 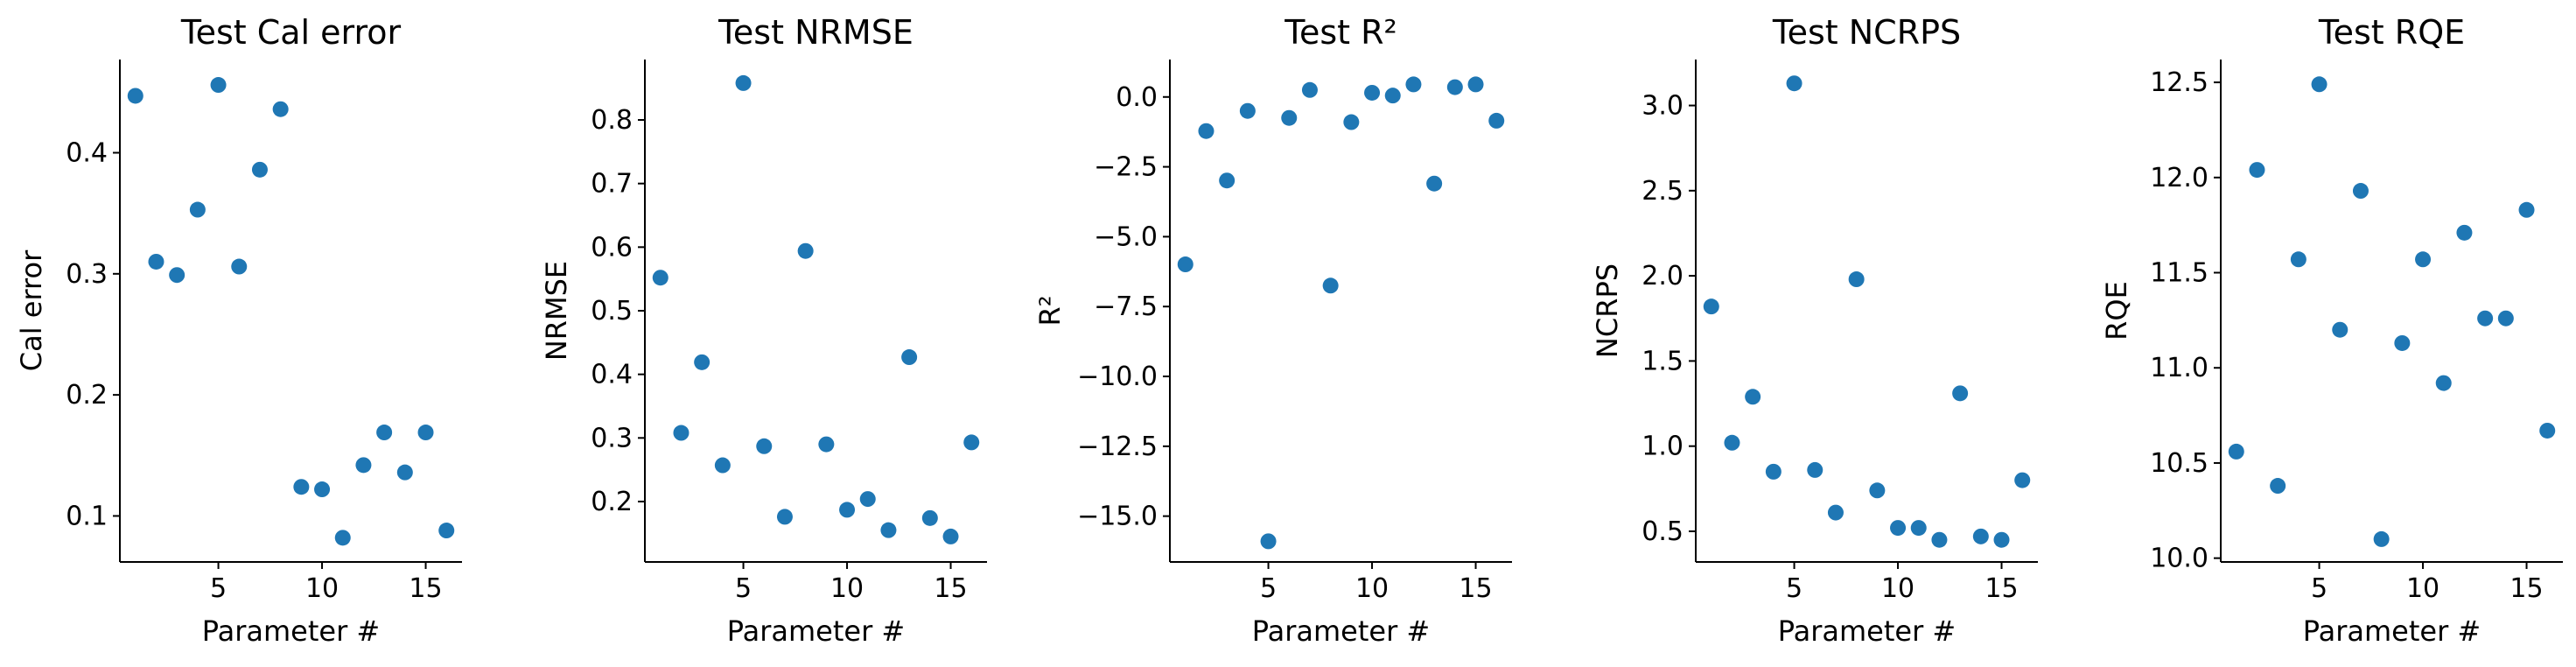 I want to click on y-tick-label: 12.0, so click(x=2179, y=178).